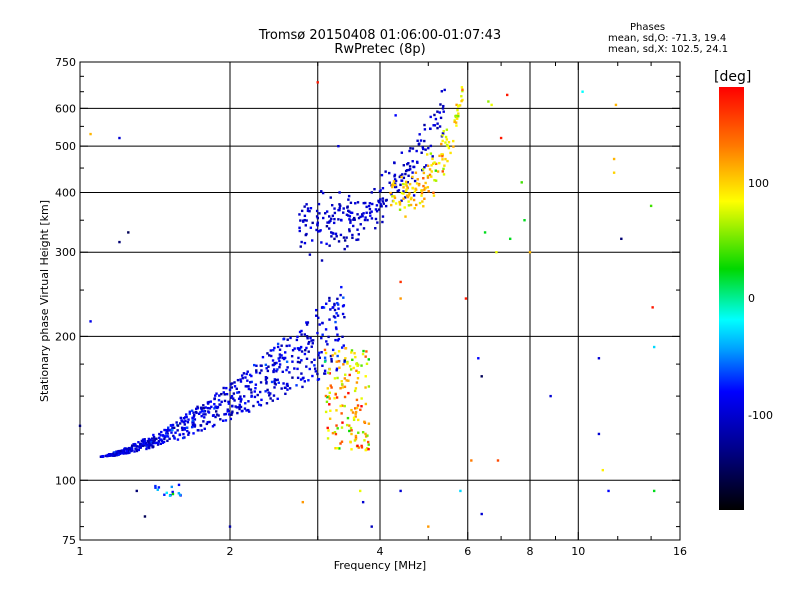 The height and width of the screenshot is (600, 800). What do you see at coordinates (44, 301) in the screenshot?
I see `y-axis-label: Stationary phase Virtual Height [km]` at bounding box center [44, 301].